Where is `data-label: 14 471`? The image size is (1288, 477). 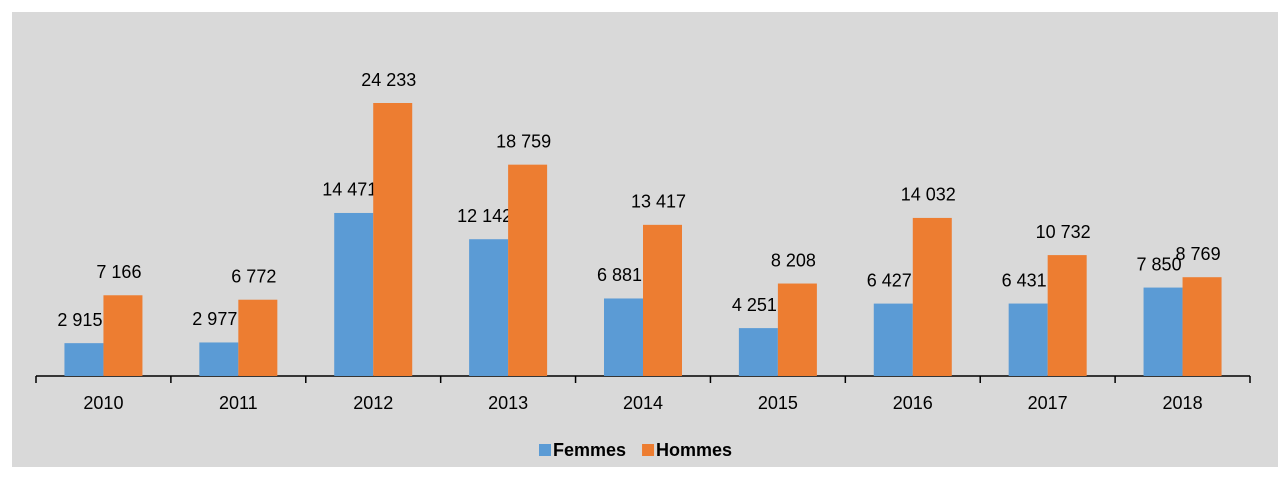
data-label: 14 471 is located at coordinates (349, 190).